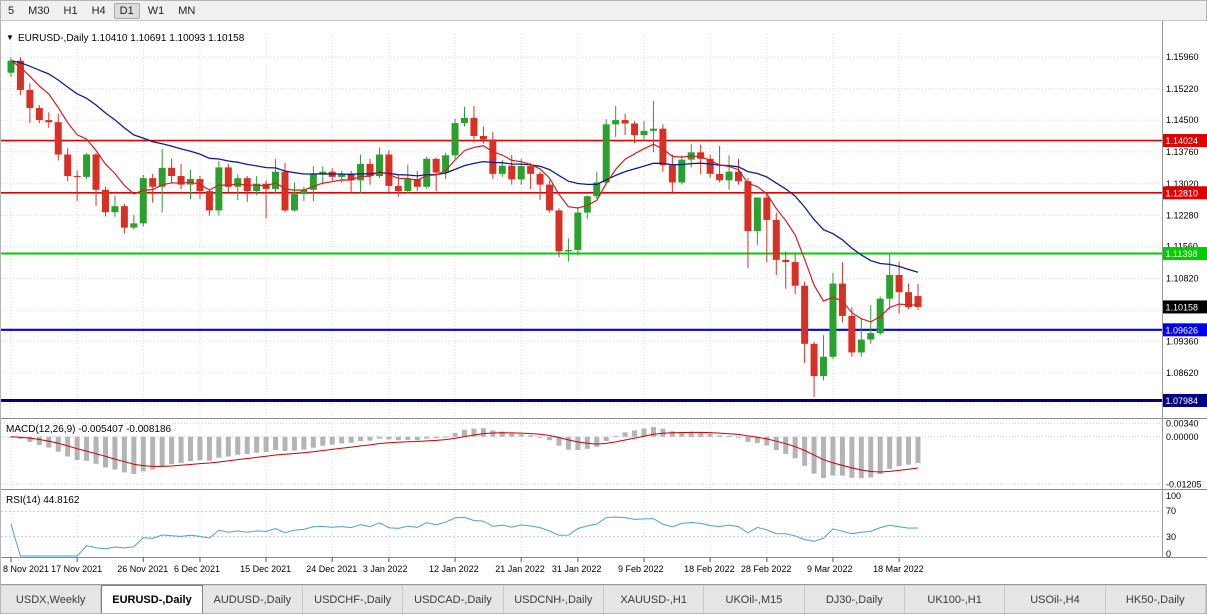 The height and width of the screenshot is (614, 1207). What do you see at coordinates (252, 599) in the screenshot?
I see `chart-tab-audusd-daily: AUDUSD-,Daily` at bounding box center [252, 599].